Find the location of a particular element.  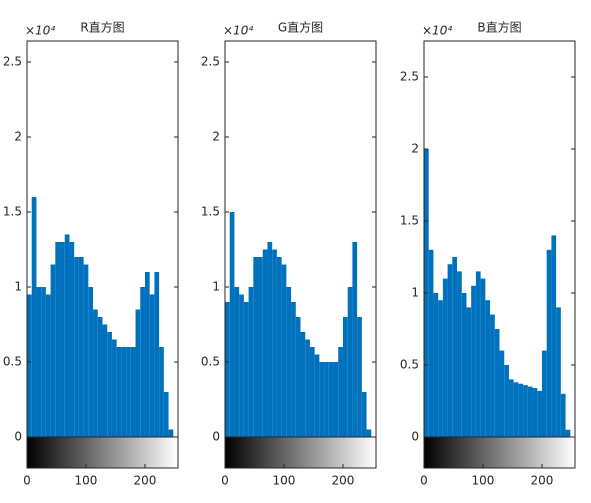

panel-title: R直方图 is located at coordinates (102, 27).